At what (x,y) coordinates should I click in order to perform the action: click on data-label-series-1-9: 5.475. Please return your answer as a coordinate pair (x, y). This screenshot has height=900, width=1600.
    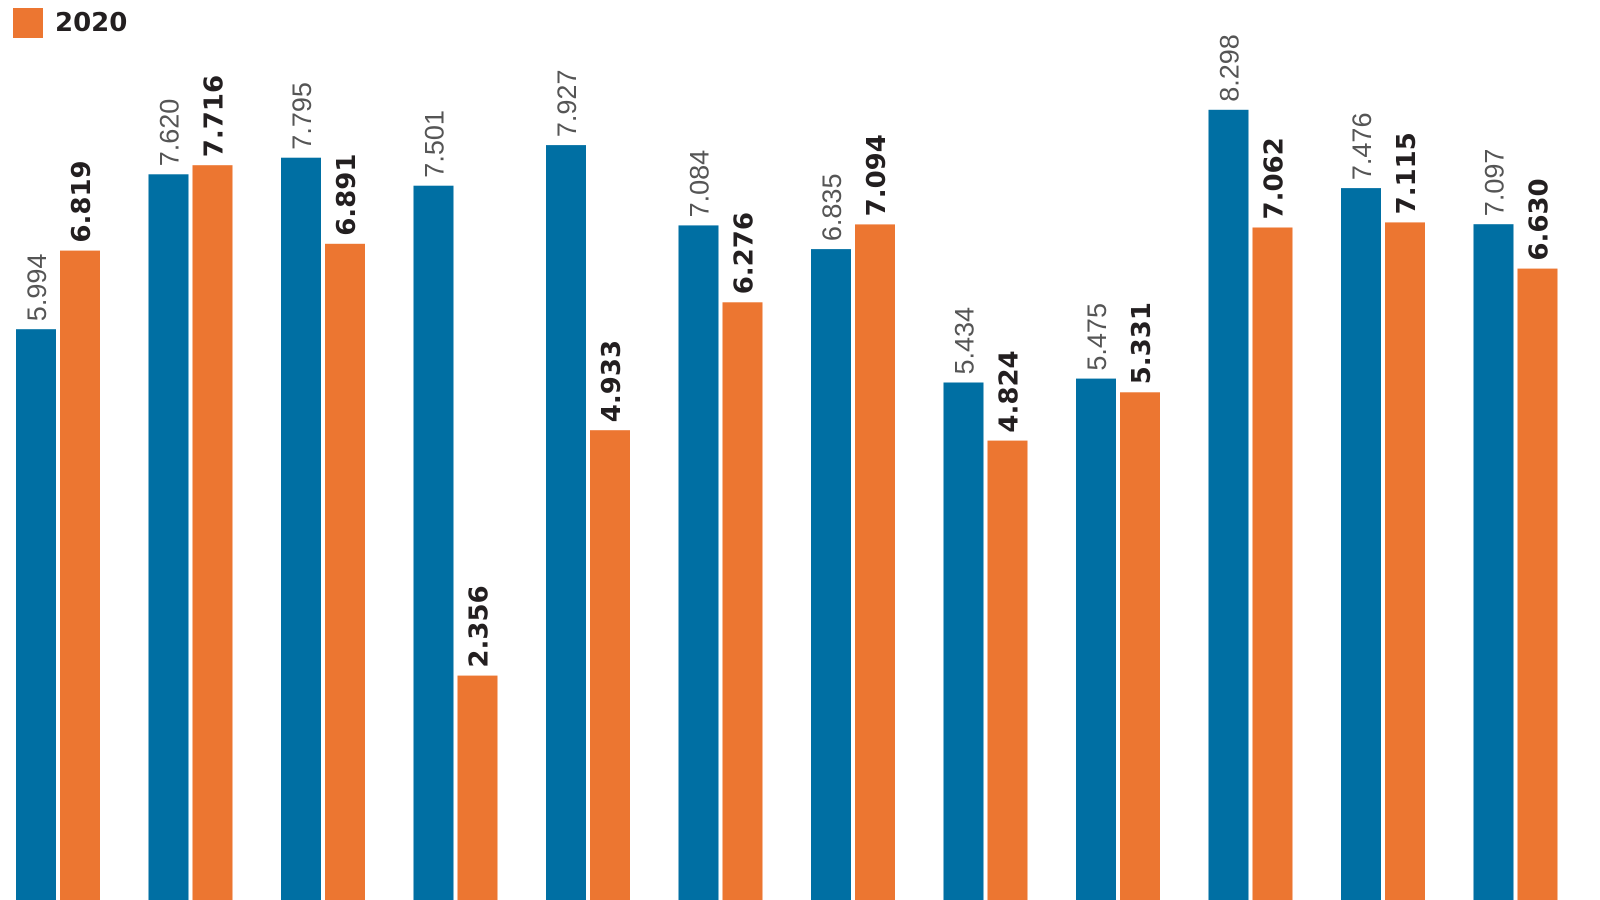
    Looking at the image, I should click on (1097, 337).